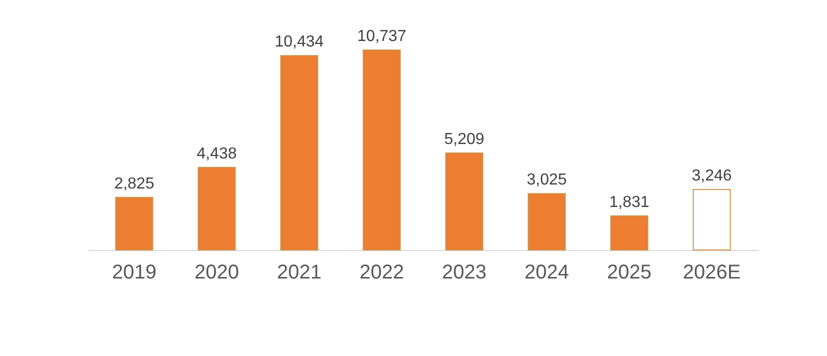 This screenshot has width=827, height=356. Describe the element at coordinates (629, 273) in the screenshot. I see `x-tick-label: 2025` at that location.